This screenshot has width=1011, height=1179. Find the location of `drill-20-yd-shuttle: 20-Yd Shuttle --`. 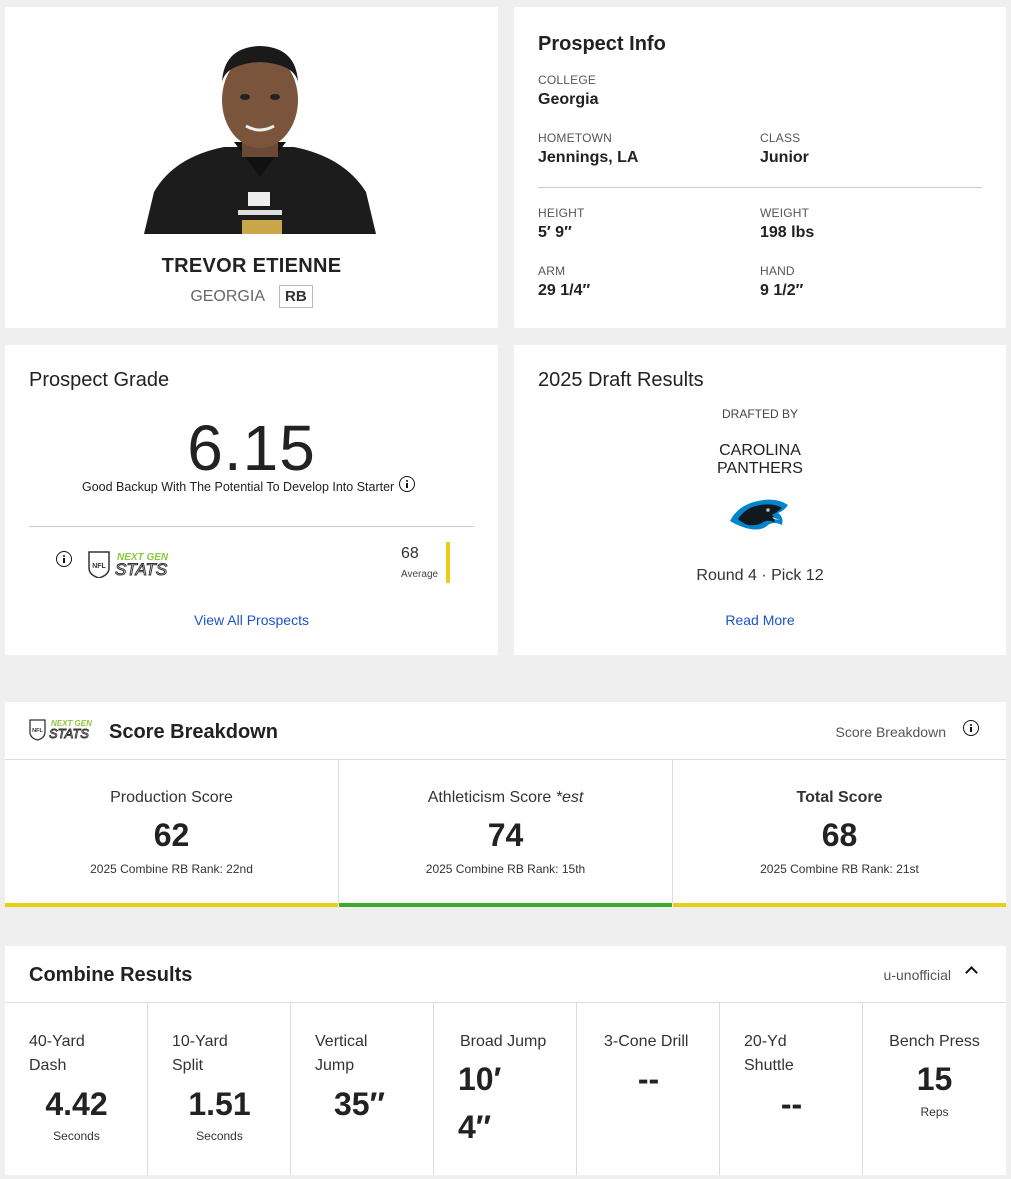

drill-20-yd-shuttle: 20-Yd Shuttle -- is located at coordinates (791, 1089).